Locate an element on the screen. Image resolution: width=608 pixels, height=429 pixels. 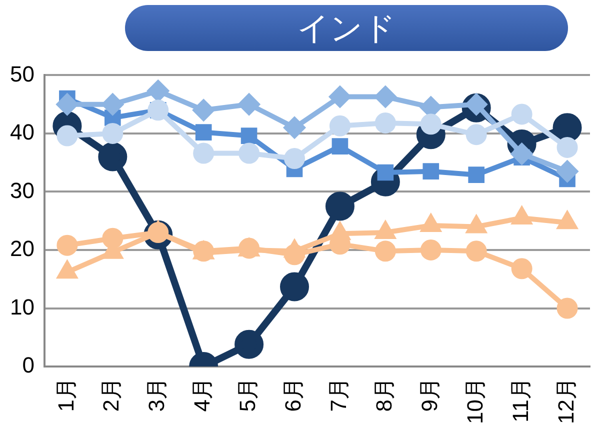
y-tick-label: 20 is located at coordinates (22, 249).